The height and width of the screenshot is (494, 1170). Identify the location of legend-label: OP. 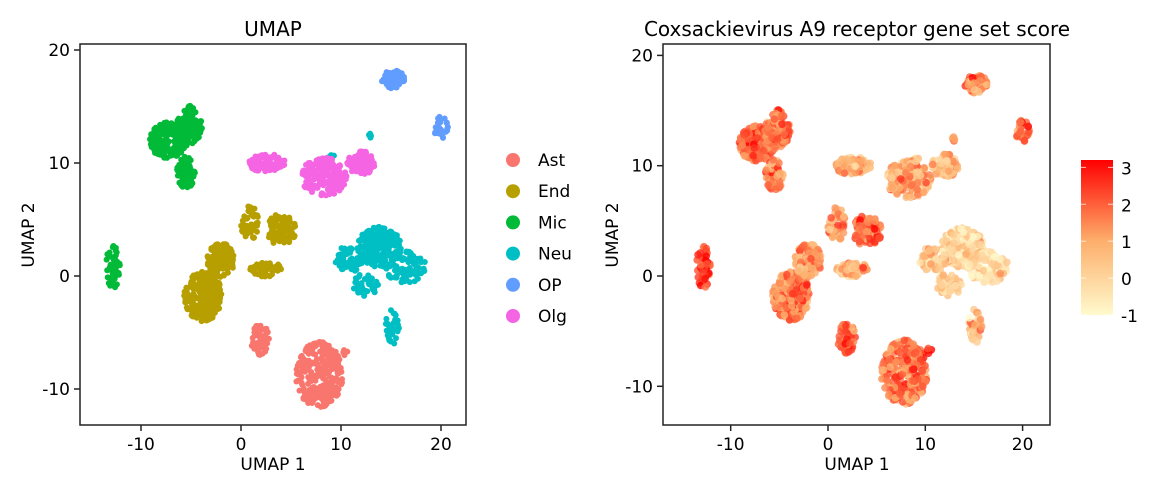
(550, 286).